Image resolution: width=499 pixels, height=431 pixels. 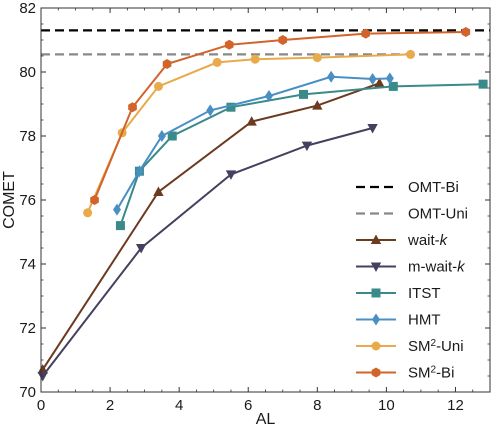 I want to click on legend-item-m-wait-k: m-wait-k, so click(x=411, y=267).